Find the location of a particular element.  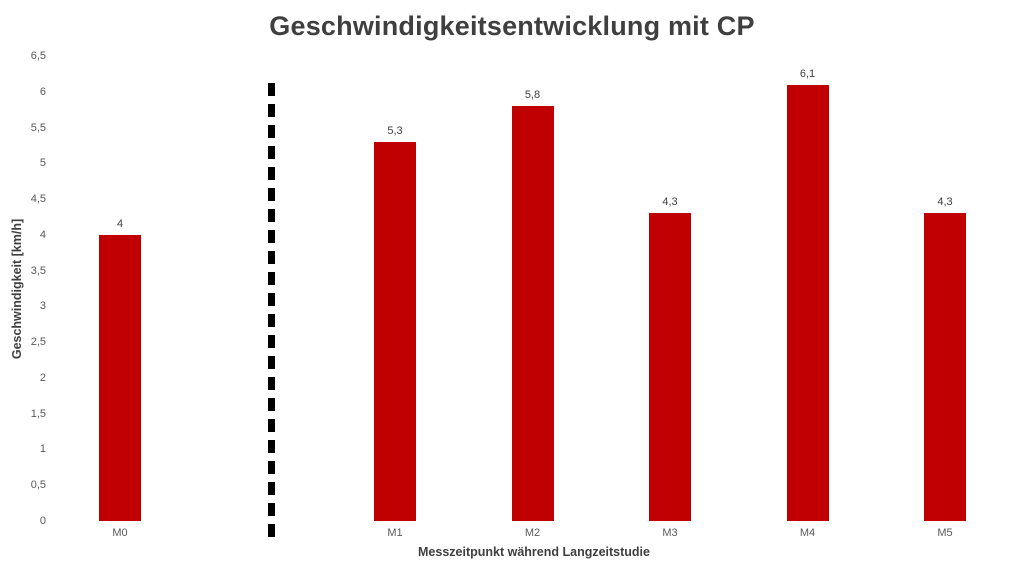

y-tick-label: 1,5 is located at coordinates (38, 413).